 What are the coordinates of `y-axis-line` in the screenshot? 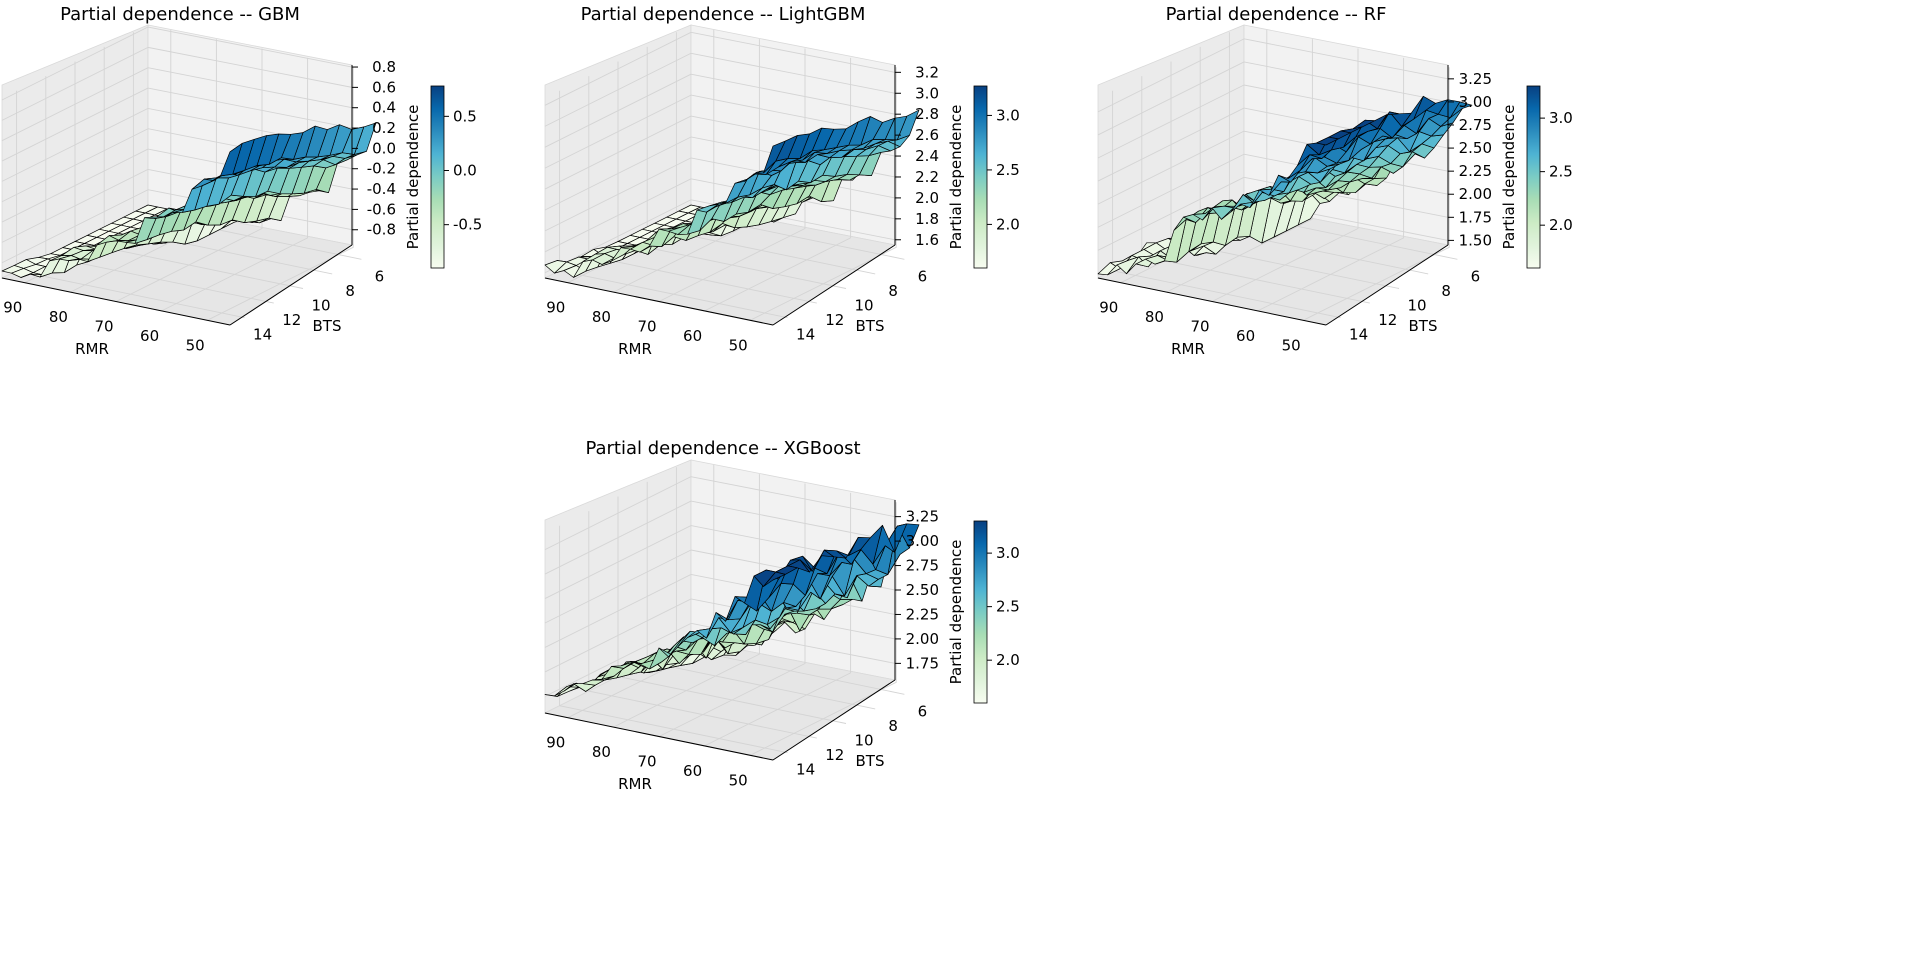 It's located at (834, 720).